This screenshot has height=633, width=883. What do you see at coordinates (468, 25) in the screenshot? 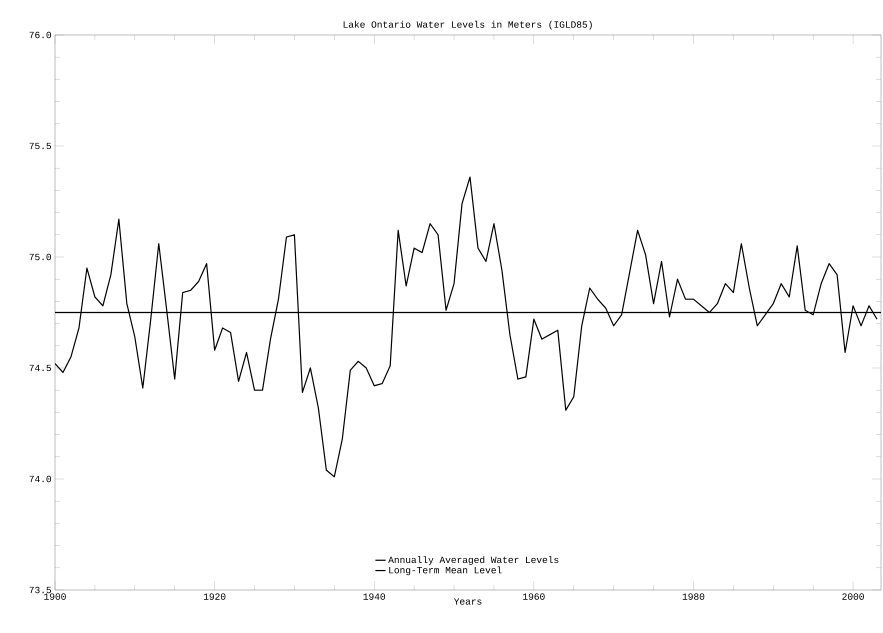
I see `chart-title: Lake Ontario Water Levels in Meters (IGLD85)` at bounding box center [468, 25].